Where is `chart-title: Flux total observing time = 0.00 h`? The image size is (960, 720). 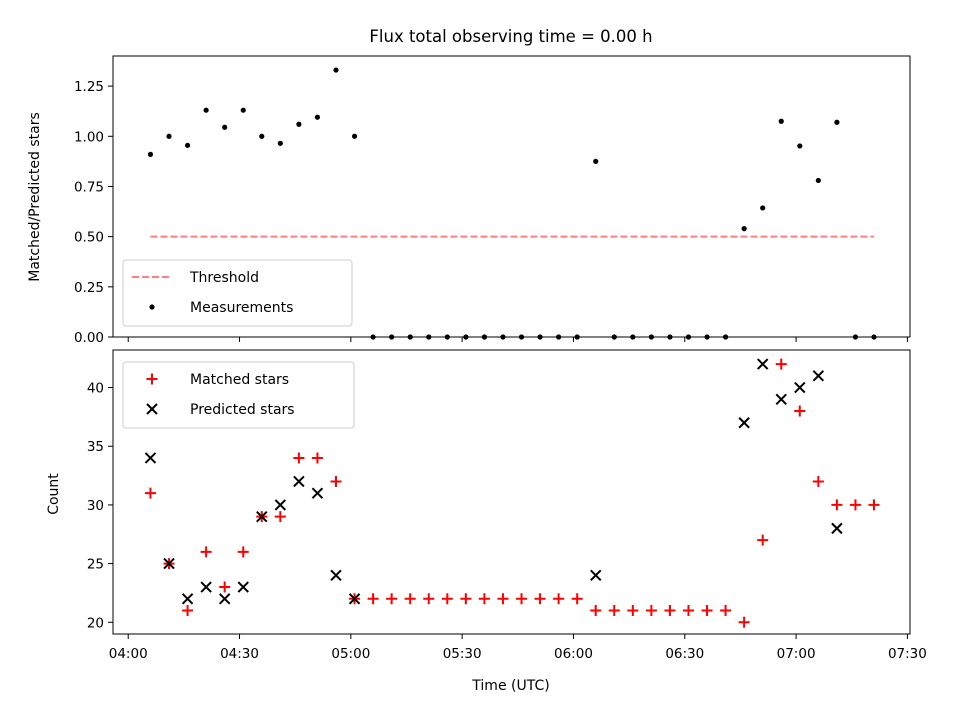 chart-title: Flux total observing time = 0.00 h is located at coordinates (510, 36).